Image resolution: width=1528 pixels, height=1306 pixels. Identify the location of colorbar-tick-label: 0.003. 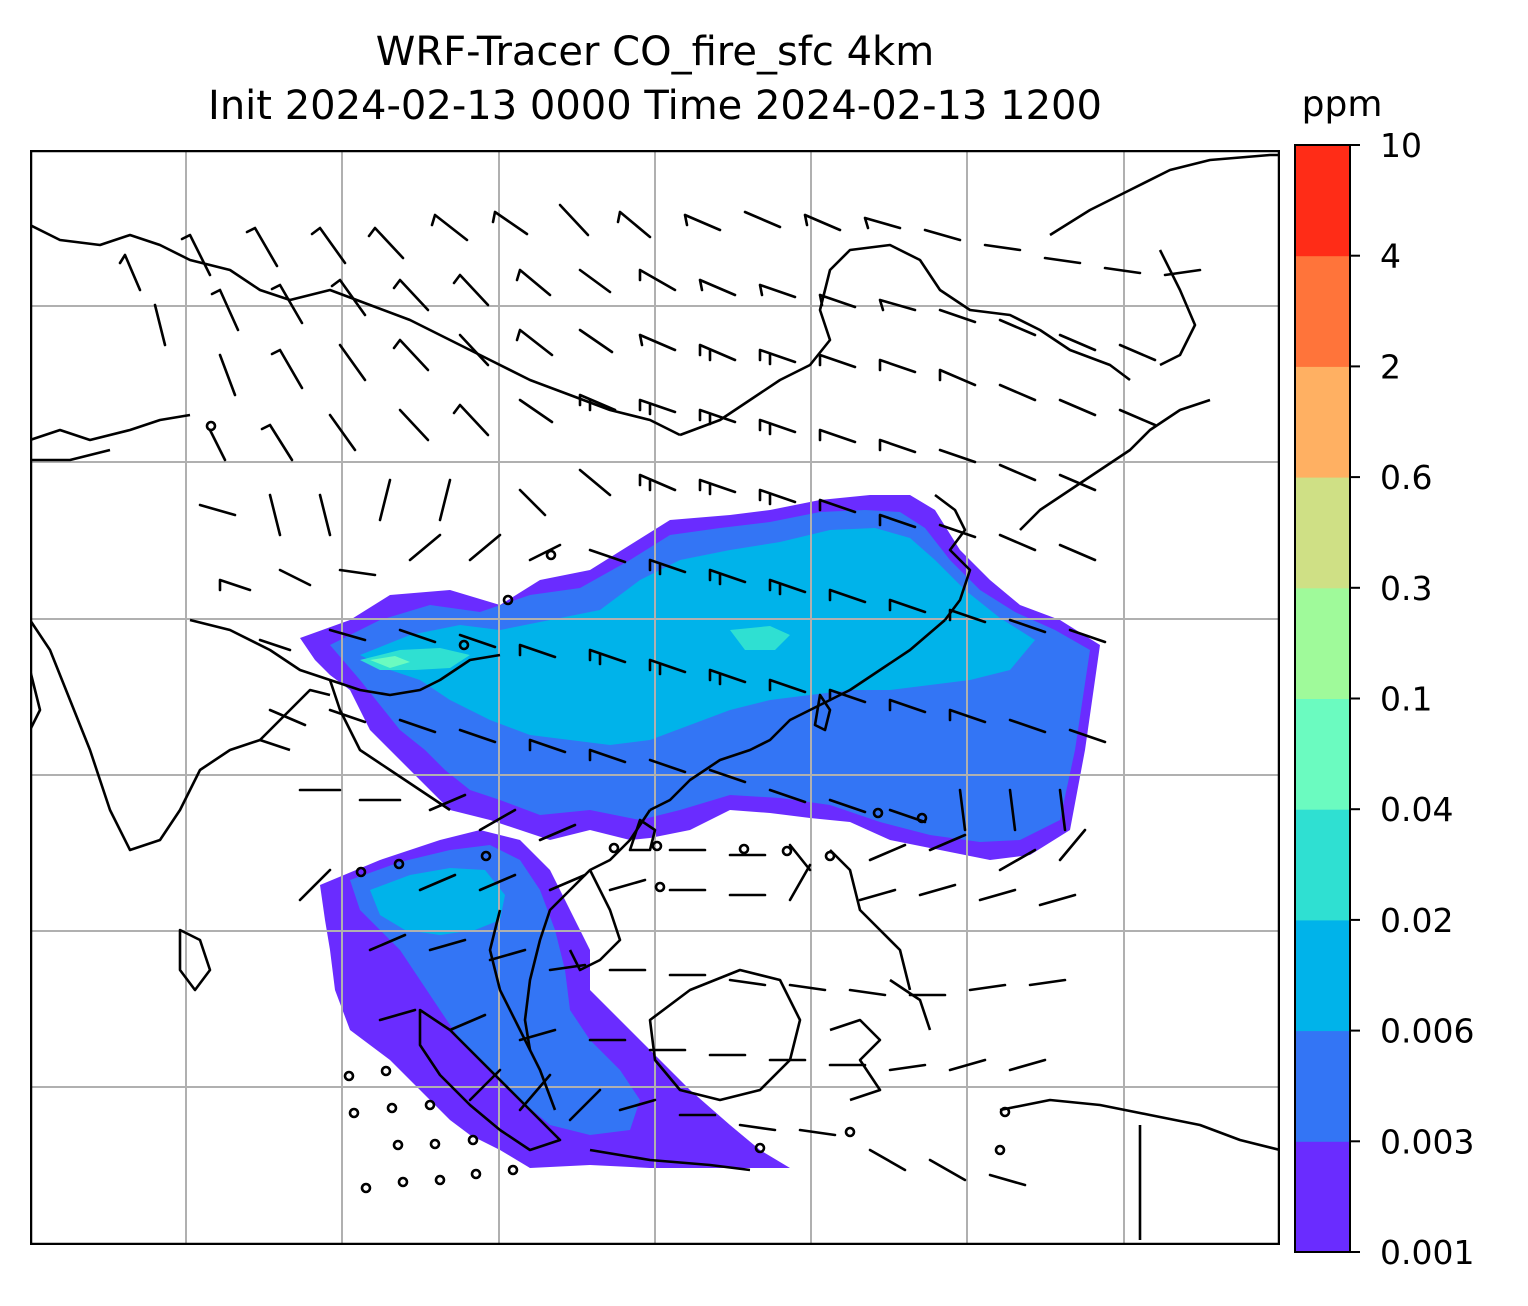
(1427, 1141).